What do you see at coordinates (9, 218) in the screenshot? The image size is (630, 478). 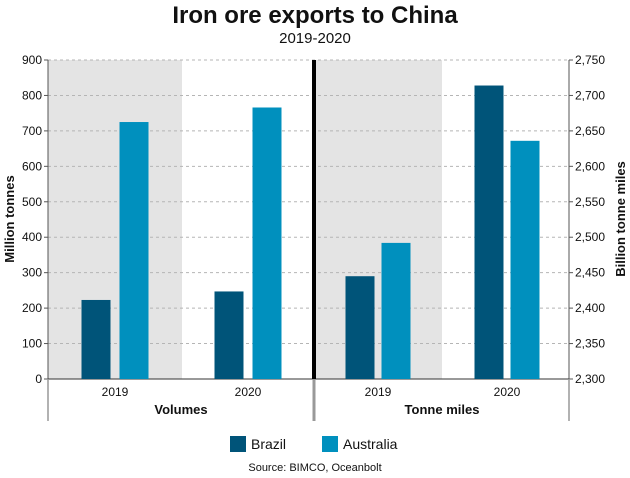 I see `left-axis-title: Million tonnes` at bounding box center [9, 218].